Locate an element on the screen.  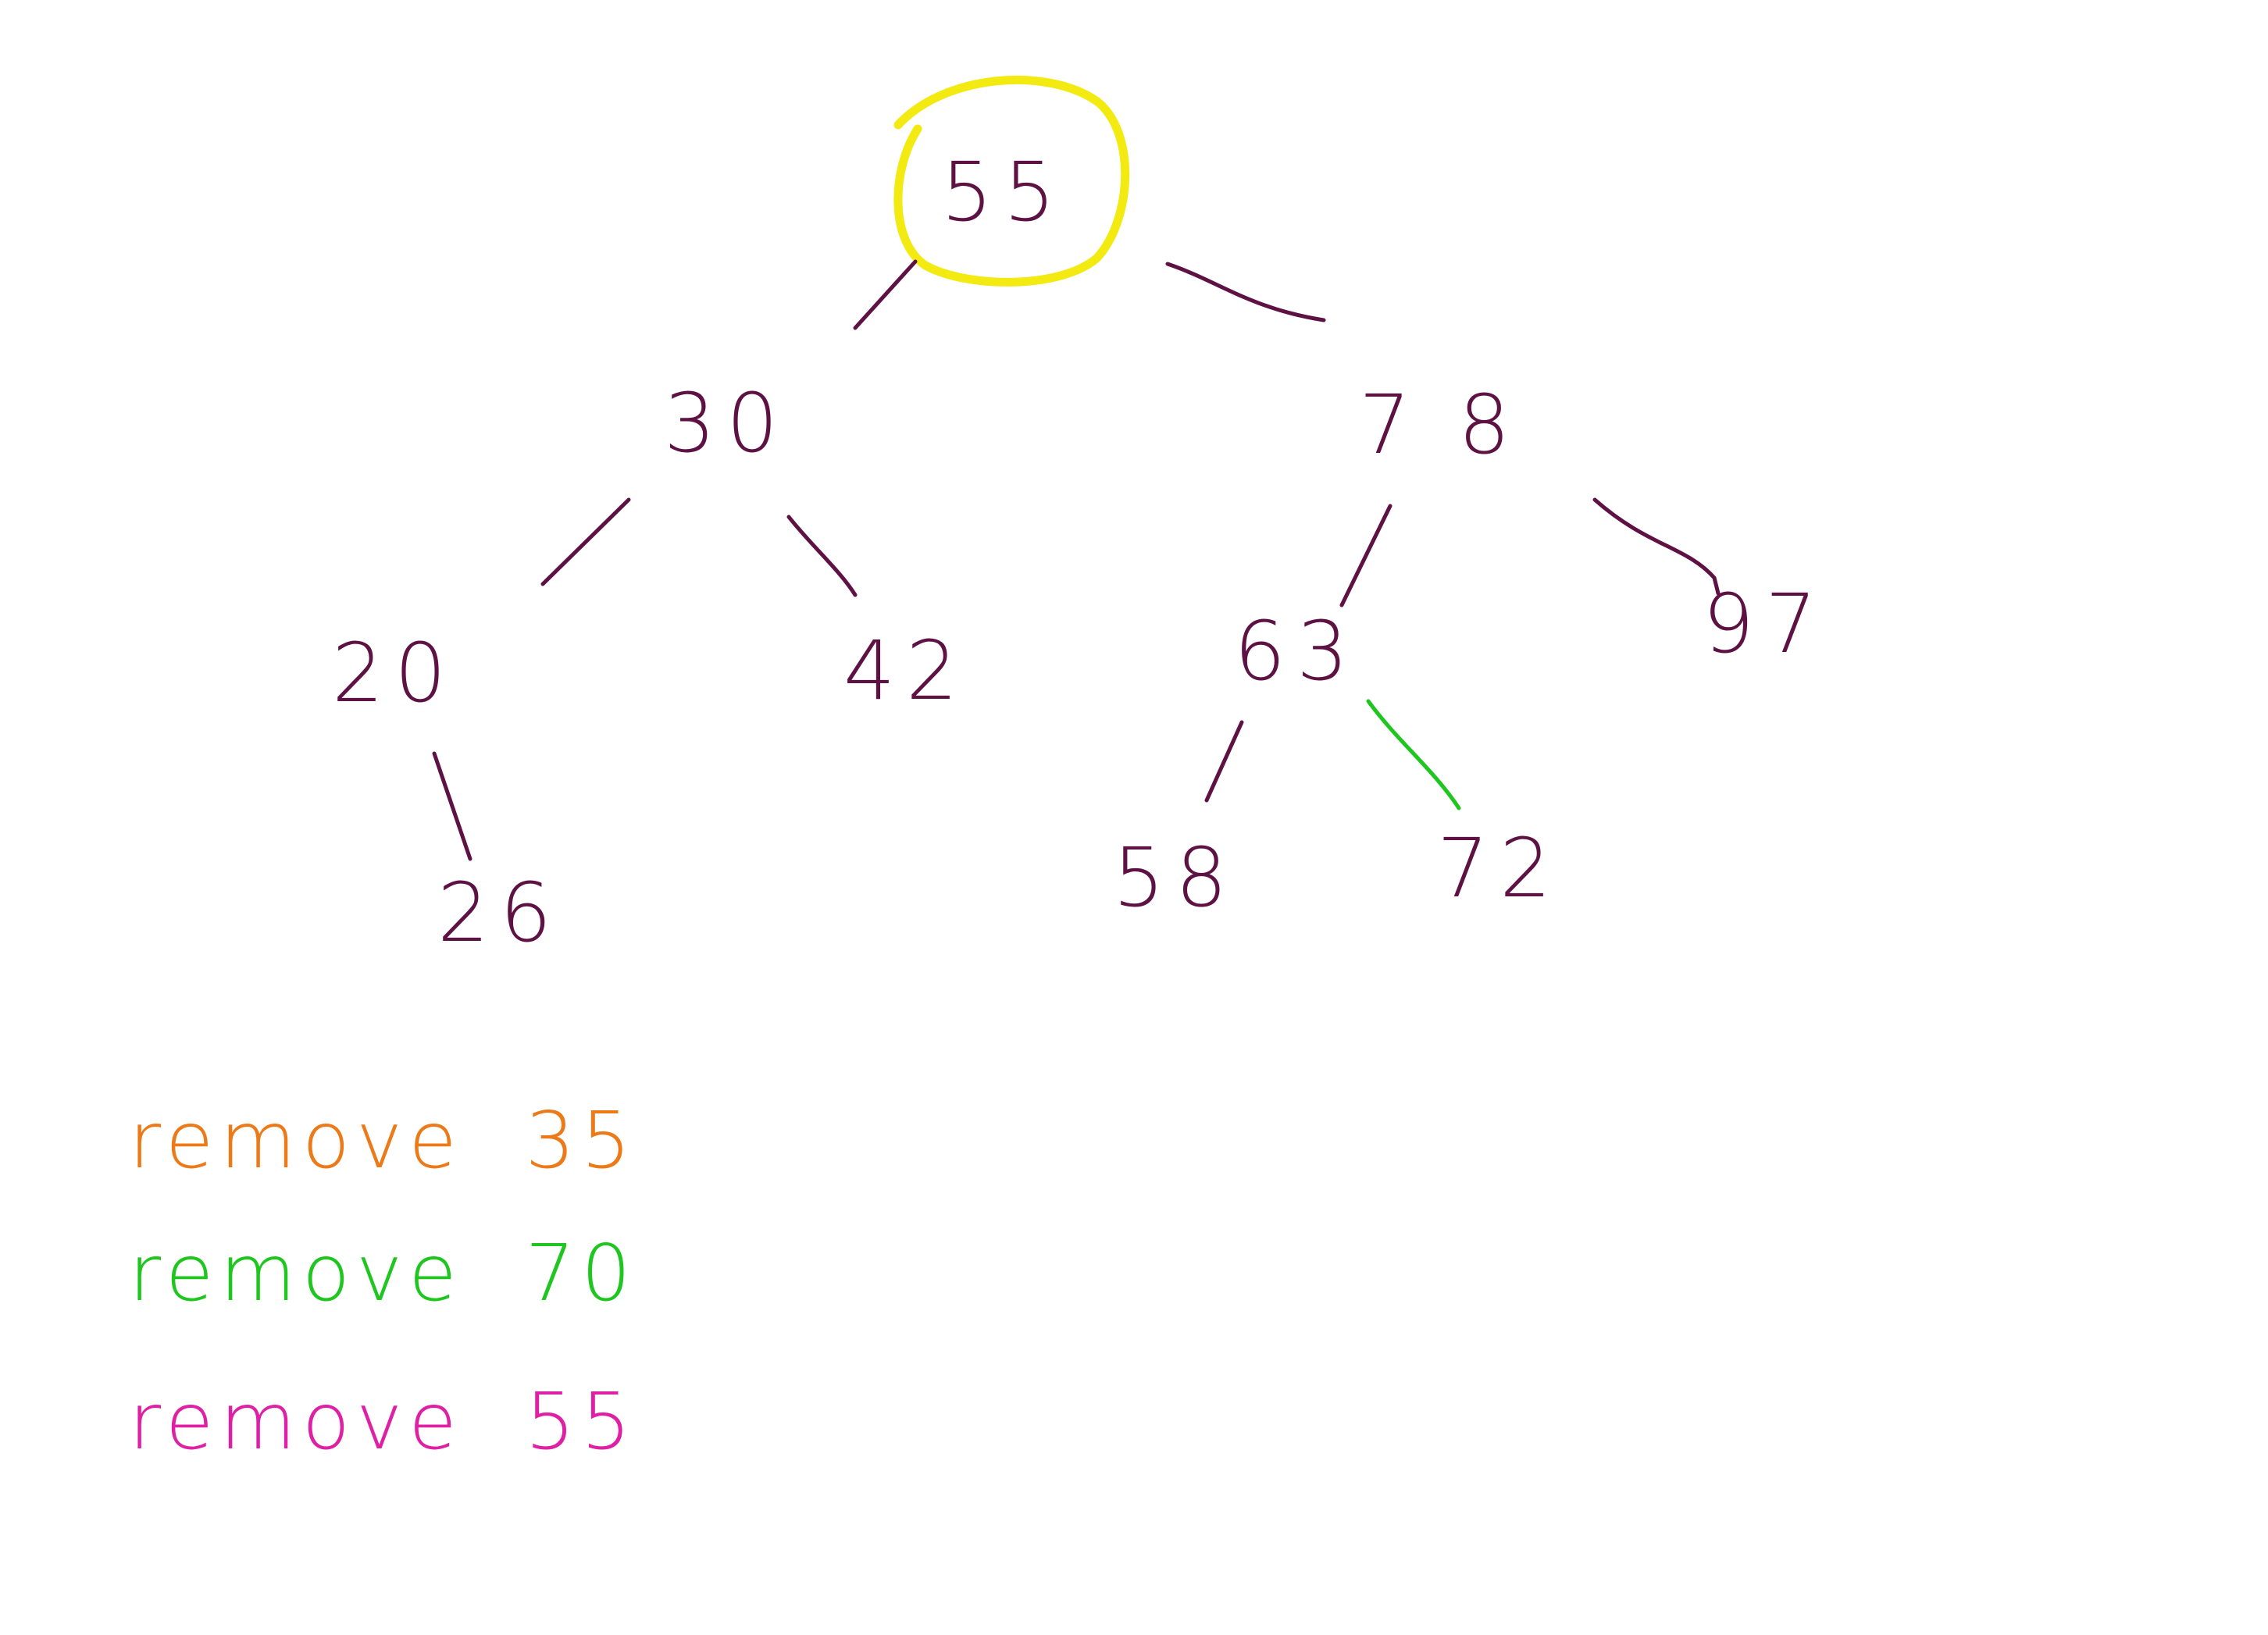
note-value: 70 is located at coordinates (581, 1273).